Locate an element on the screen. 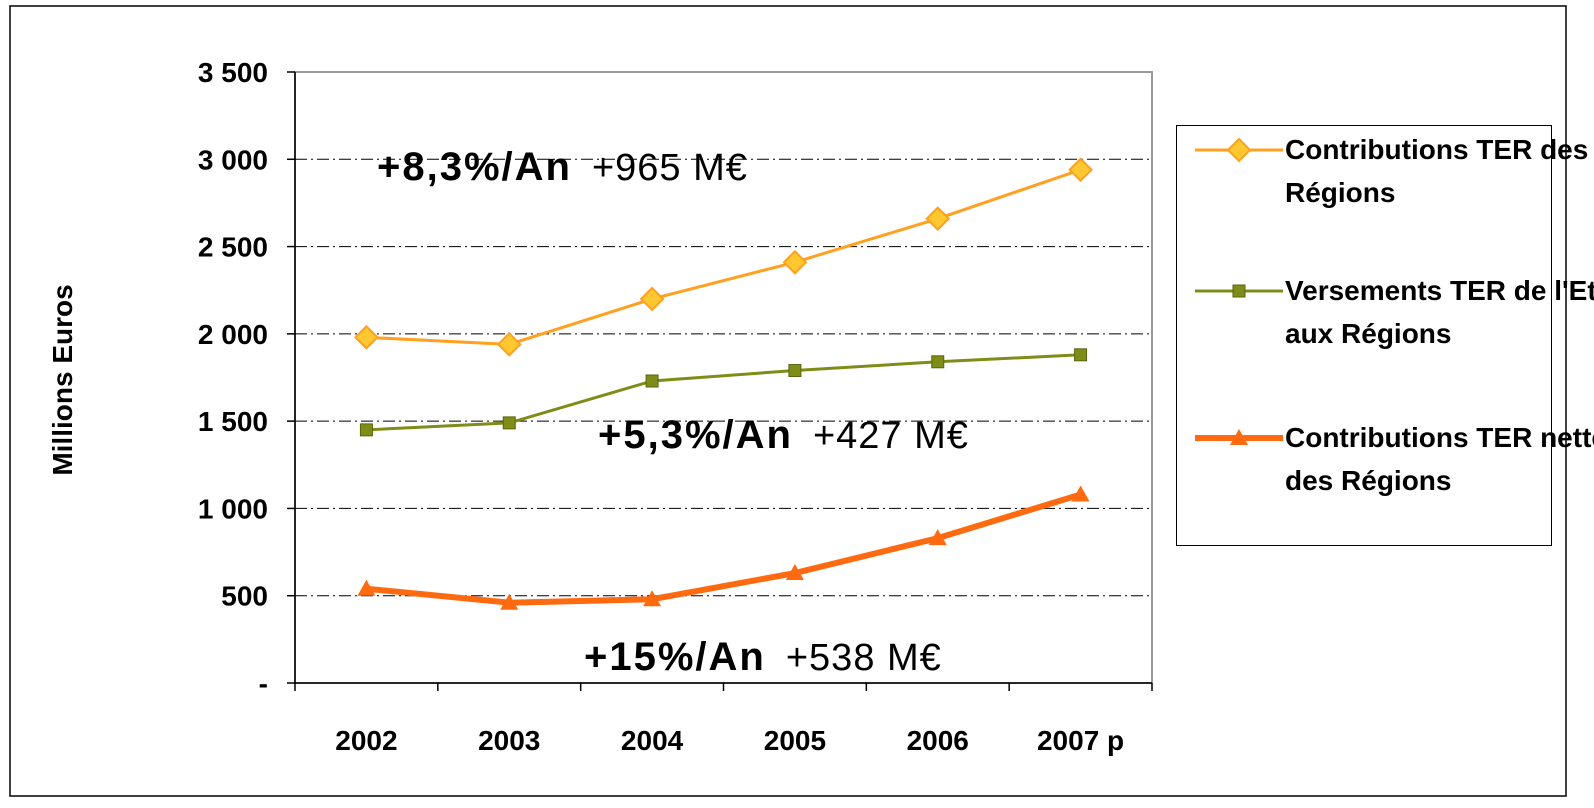 This screenshot has width=1594, height=808. y-tick-label: 500 is located at coordinates (244, 596).